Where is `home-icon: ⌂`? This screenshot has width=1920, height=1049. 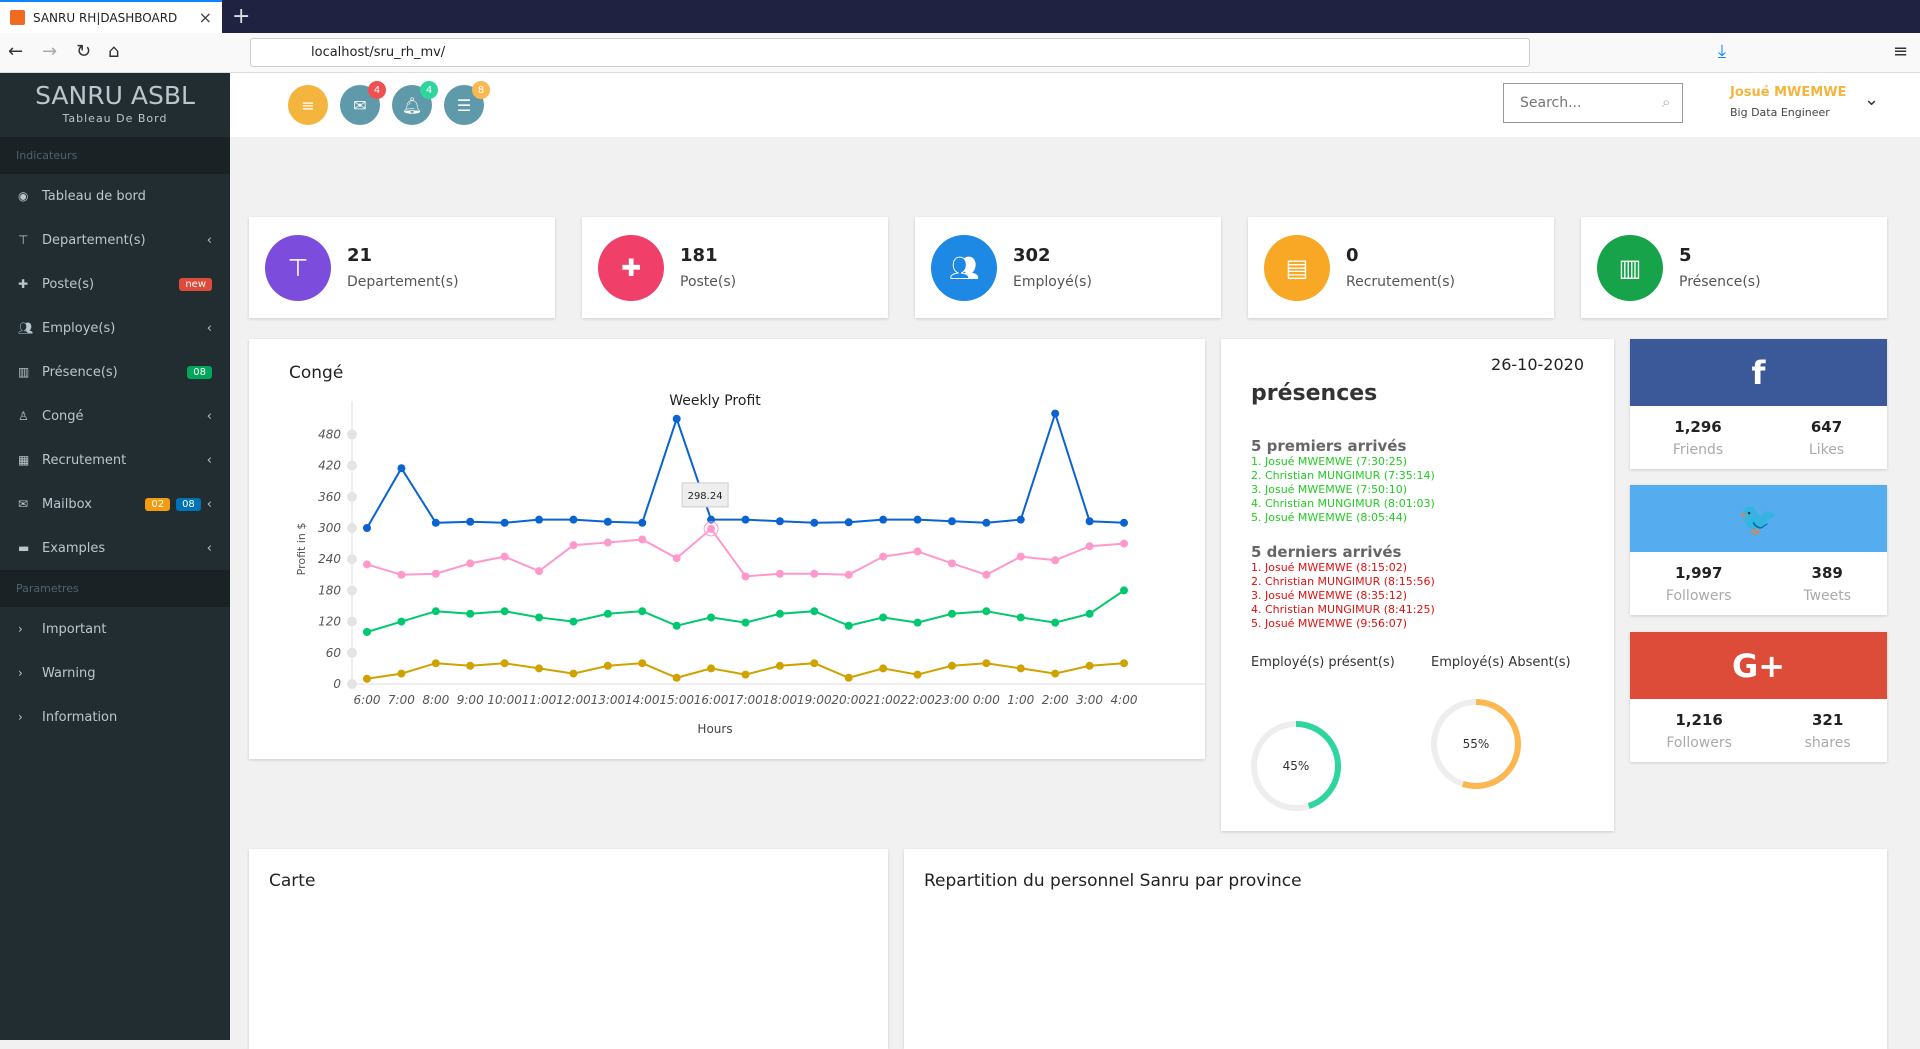
home-icon: ⌂ is located at coordinates (114, 51).